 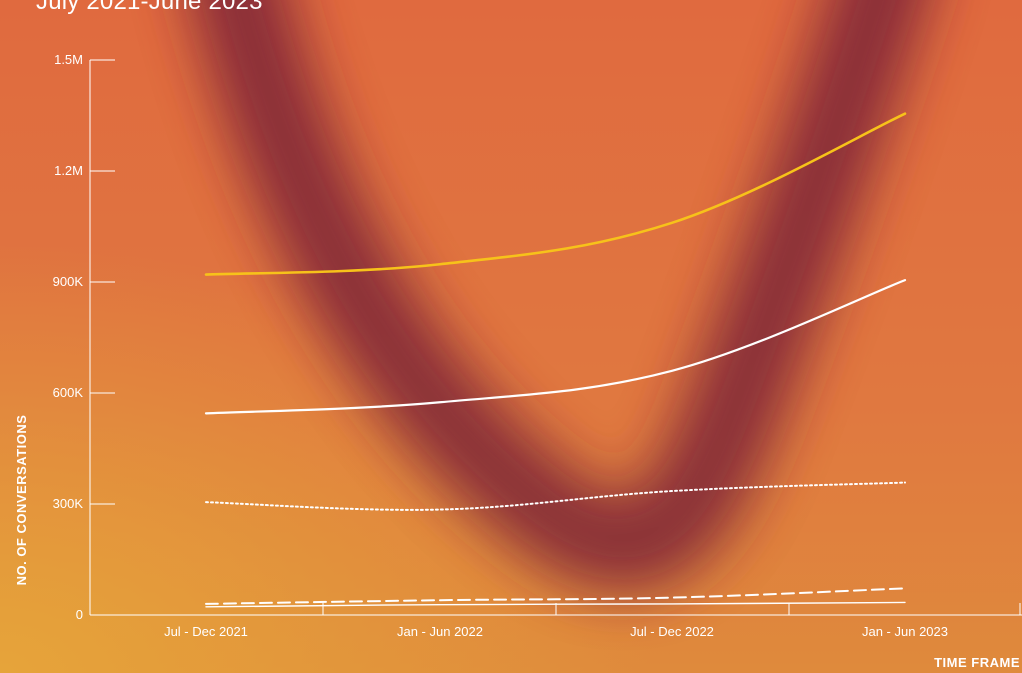 What do you see at coordinates (79, 614) in the screenshot?
I see `y-tick-label: 0` at bounding box center [79, 614].